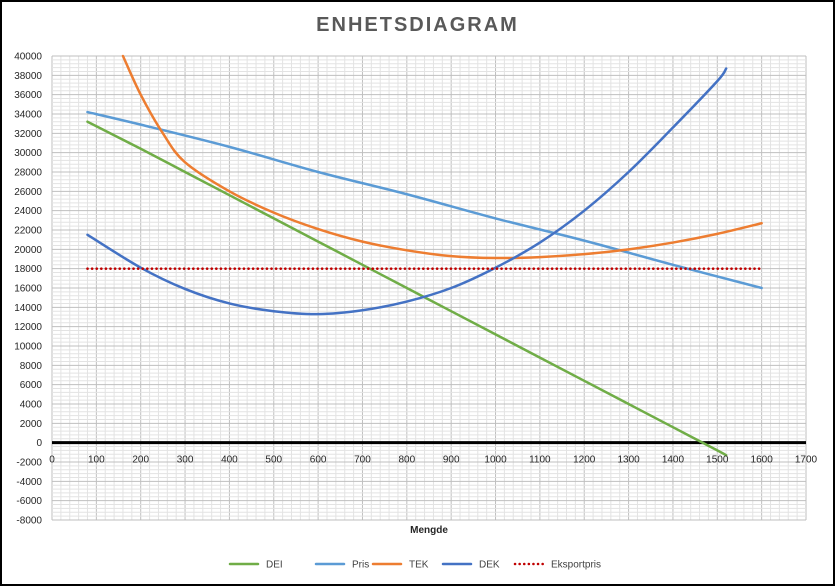  What do you see at coordinates (28, 134) in the screenshot?
I see `y-tick-label: 32000` at bounding box center [28, 134].